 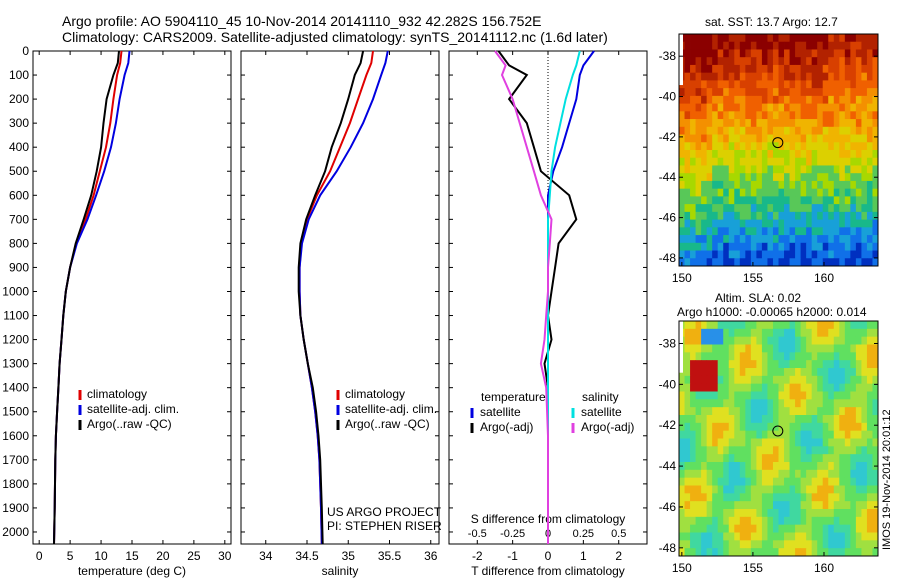 I want to click on sst-map-title: sat. SST: 13.7 Argo: 12.7, so click(x=771, y=22).